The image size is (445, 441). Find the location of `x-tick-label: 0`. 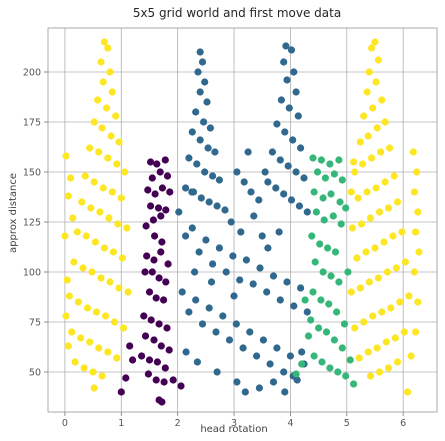

x-tick-label: 0 is located at coordinates (65, 423).